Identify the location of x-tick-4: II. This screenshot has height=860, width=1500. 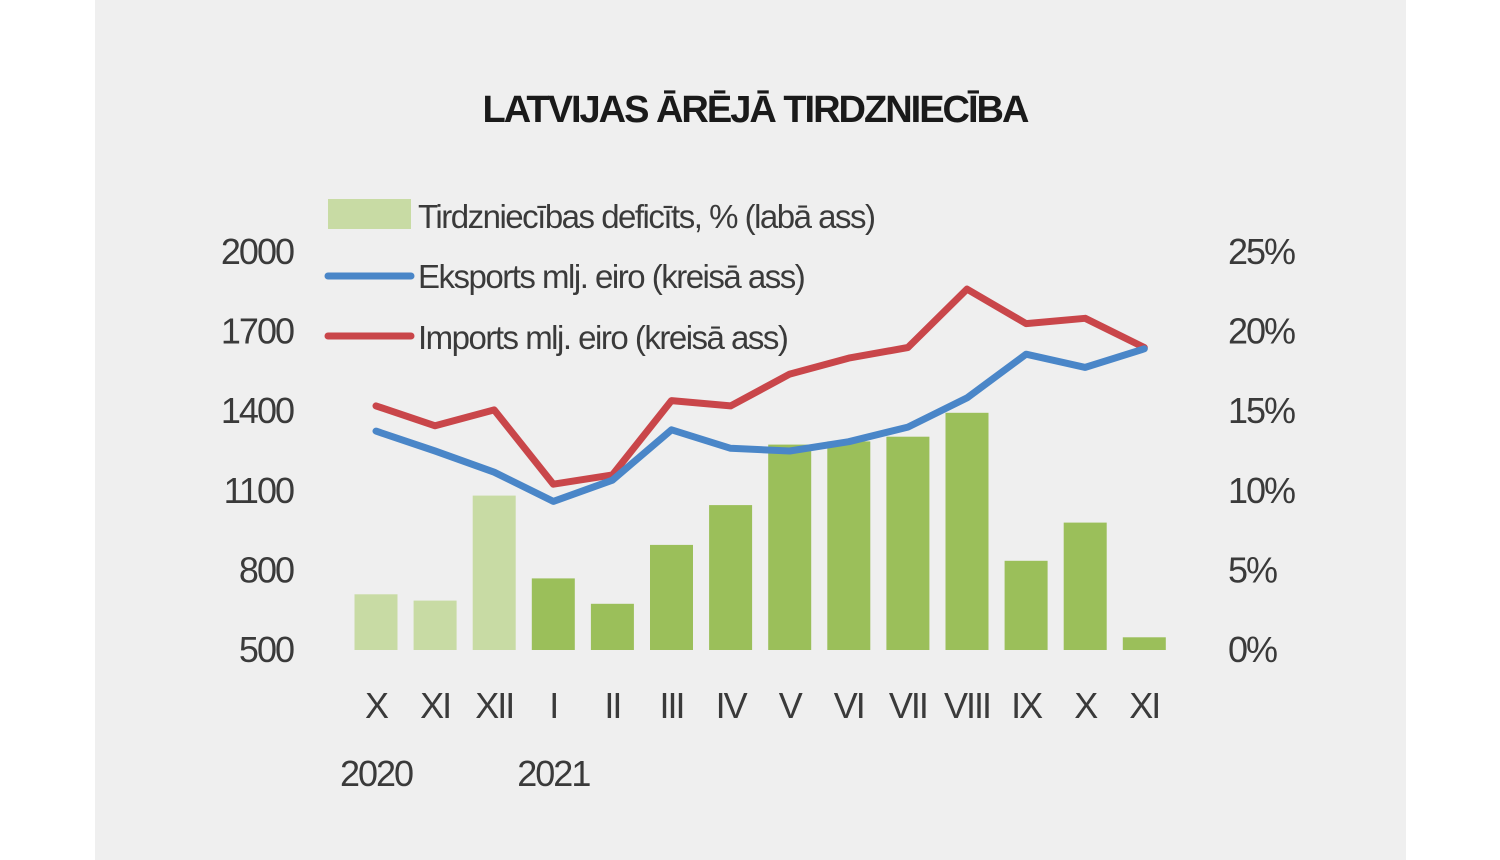
(612, 705).